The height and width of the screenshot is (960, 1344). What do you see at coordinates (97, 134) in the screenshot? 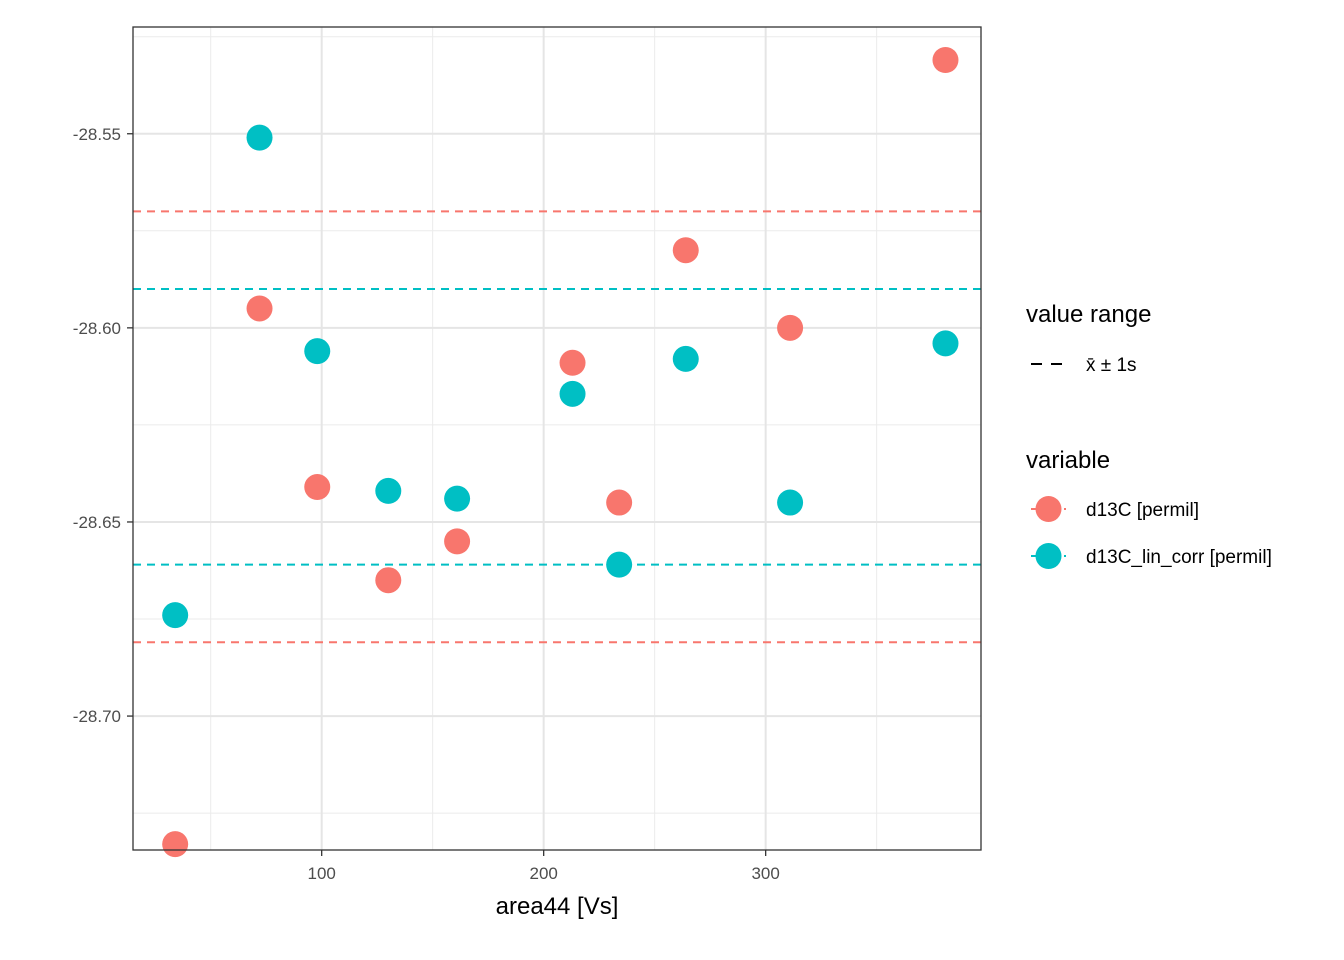
I see `y-tick-label: -28.55` at bounding box center [97, 134].